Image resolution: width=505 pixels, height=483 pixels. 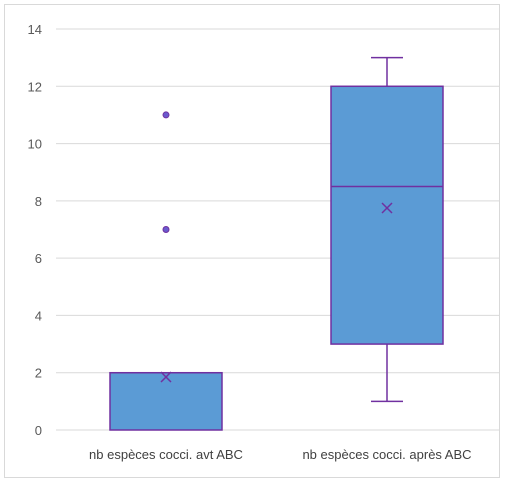 What do you see at coordinates (166, 271) in the screenshot?
I see `box-series` at bounding box center [166, 271].